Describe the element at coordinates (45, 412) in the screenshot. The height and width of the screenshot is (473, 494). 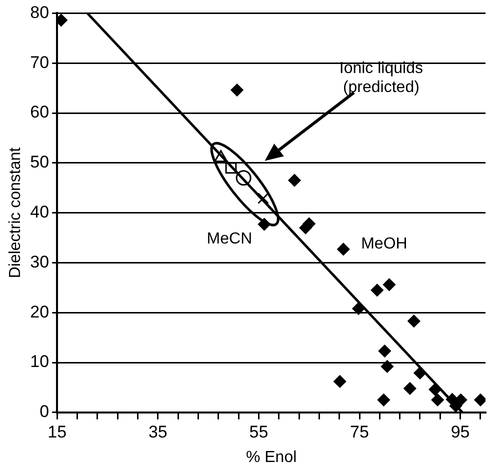
I see `y-tick-label: 0` at that location.